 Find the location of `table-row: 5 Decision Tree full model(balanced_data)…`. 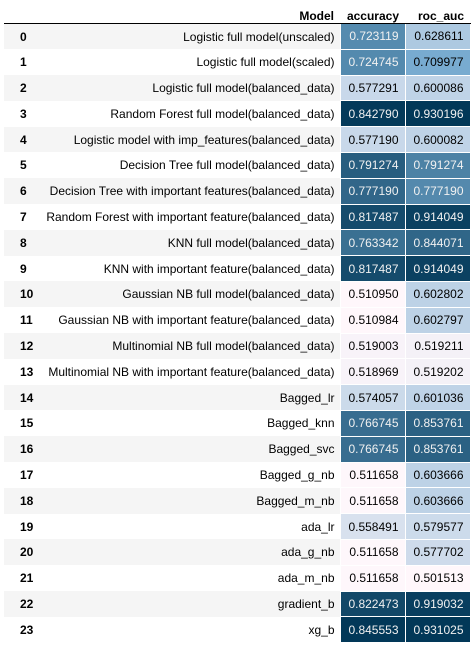

table-row: 5 Decision Tree full model(balanced_data)… is located at coordinates (237, 165).